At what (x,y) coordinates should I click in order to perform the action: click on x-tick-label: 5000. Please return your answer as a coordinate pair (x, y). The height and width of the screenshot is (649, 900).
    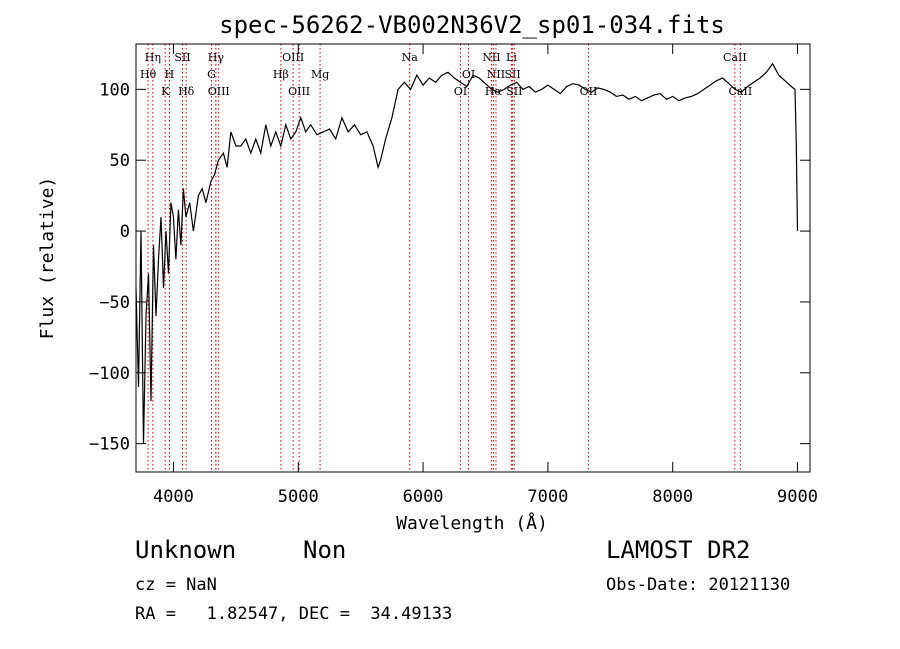
    Looking at the image, I should click on (298, 497).